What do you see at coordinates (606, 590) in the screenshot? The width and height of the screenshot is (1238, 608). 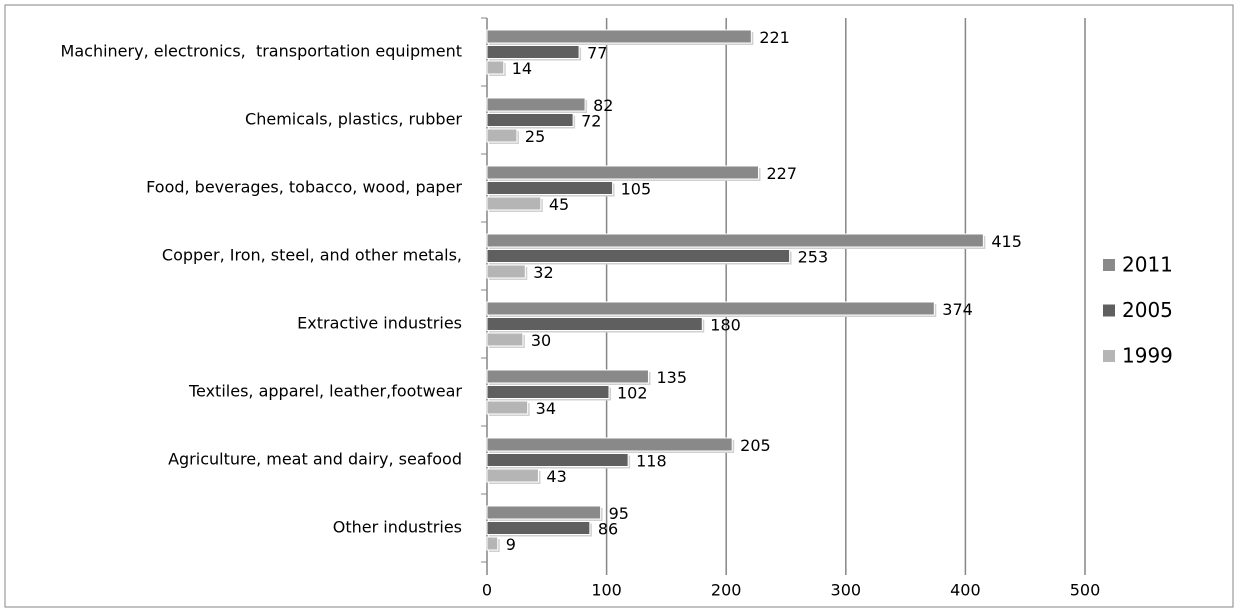 I see `x-tick-label: 100` at bounding box center [606, 590].